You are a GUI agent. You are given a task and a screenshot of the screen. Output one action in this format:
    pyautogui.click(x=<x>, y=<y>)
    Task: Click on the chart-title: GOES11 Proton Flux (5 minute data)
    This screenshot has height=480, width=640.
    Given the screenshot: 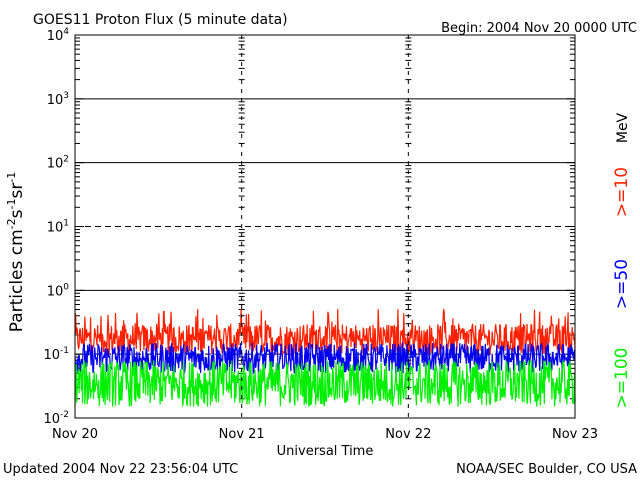 What is the action you would take?
    pyautogui.click(x=160, y=20)
    